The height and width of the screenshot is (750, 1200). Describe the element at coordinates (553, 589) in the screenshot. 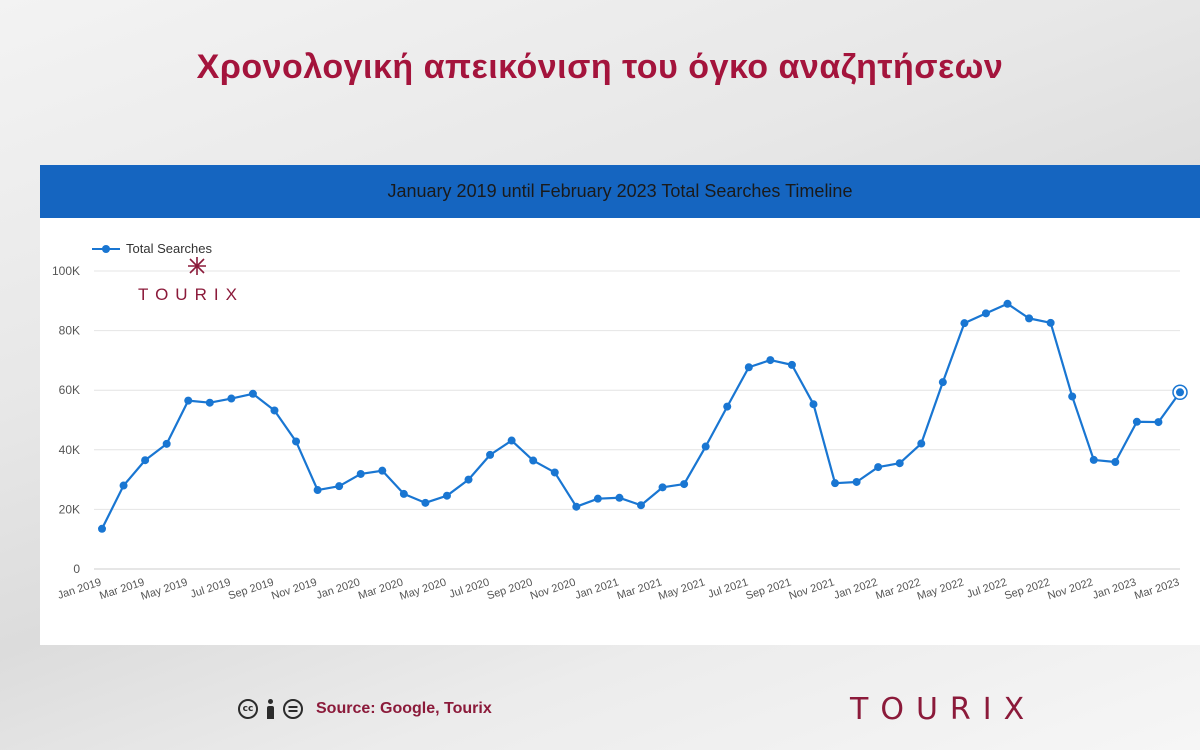

I see `x-tick-label: Nov 2020` at that location.